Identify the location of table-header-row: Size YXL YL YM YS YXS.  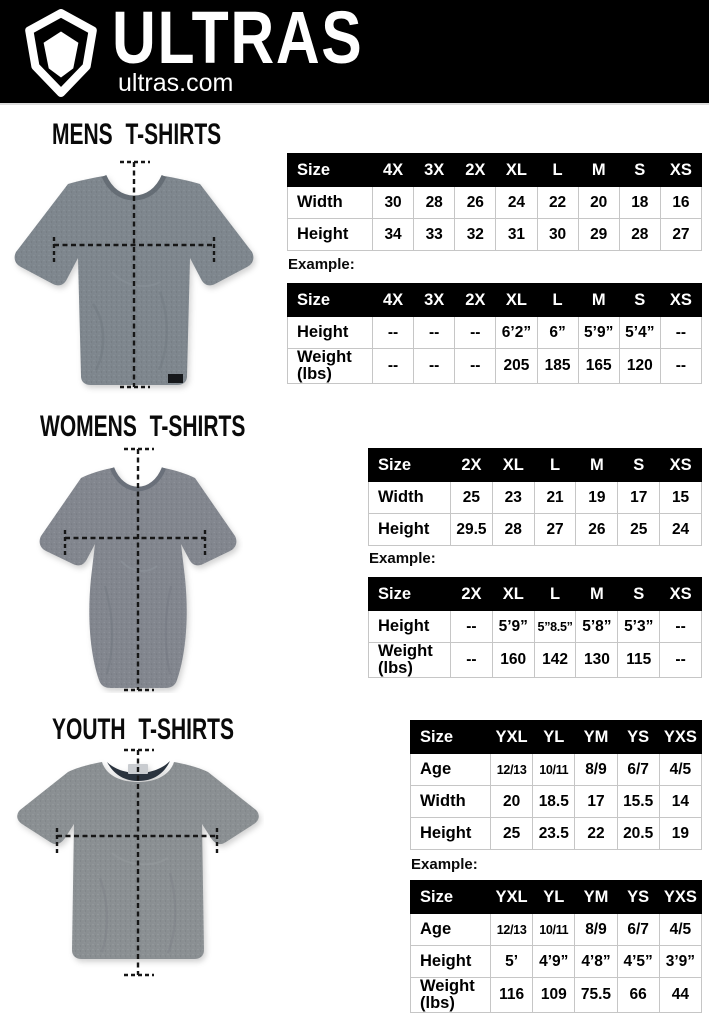
(556, 737).